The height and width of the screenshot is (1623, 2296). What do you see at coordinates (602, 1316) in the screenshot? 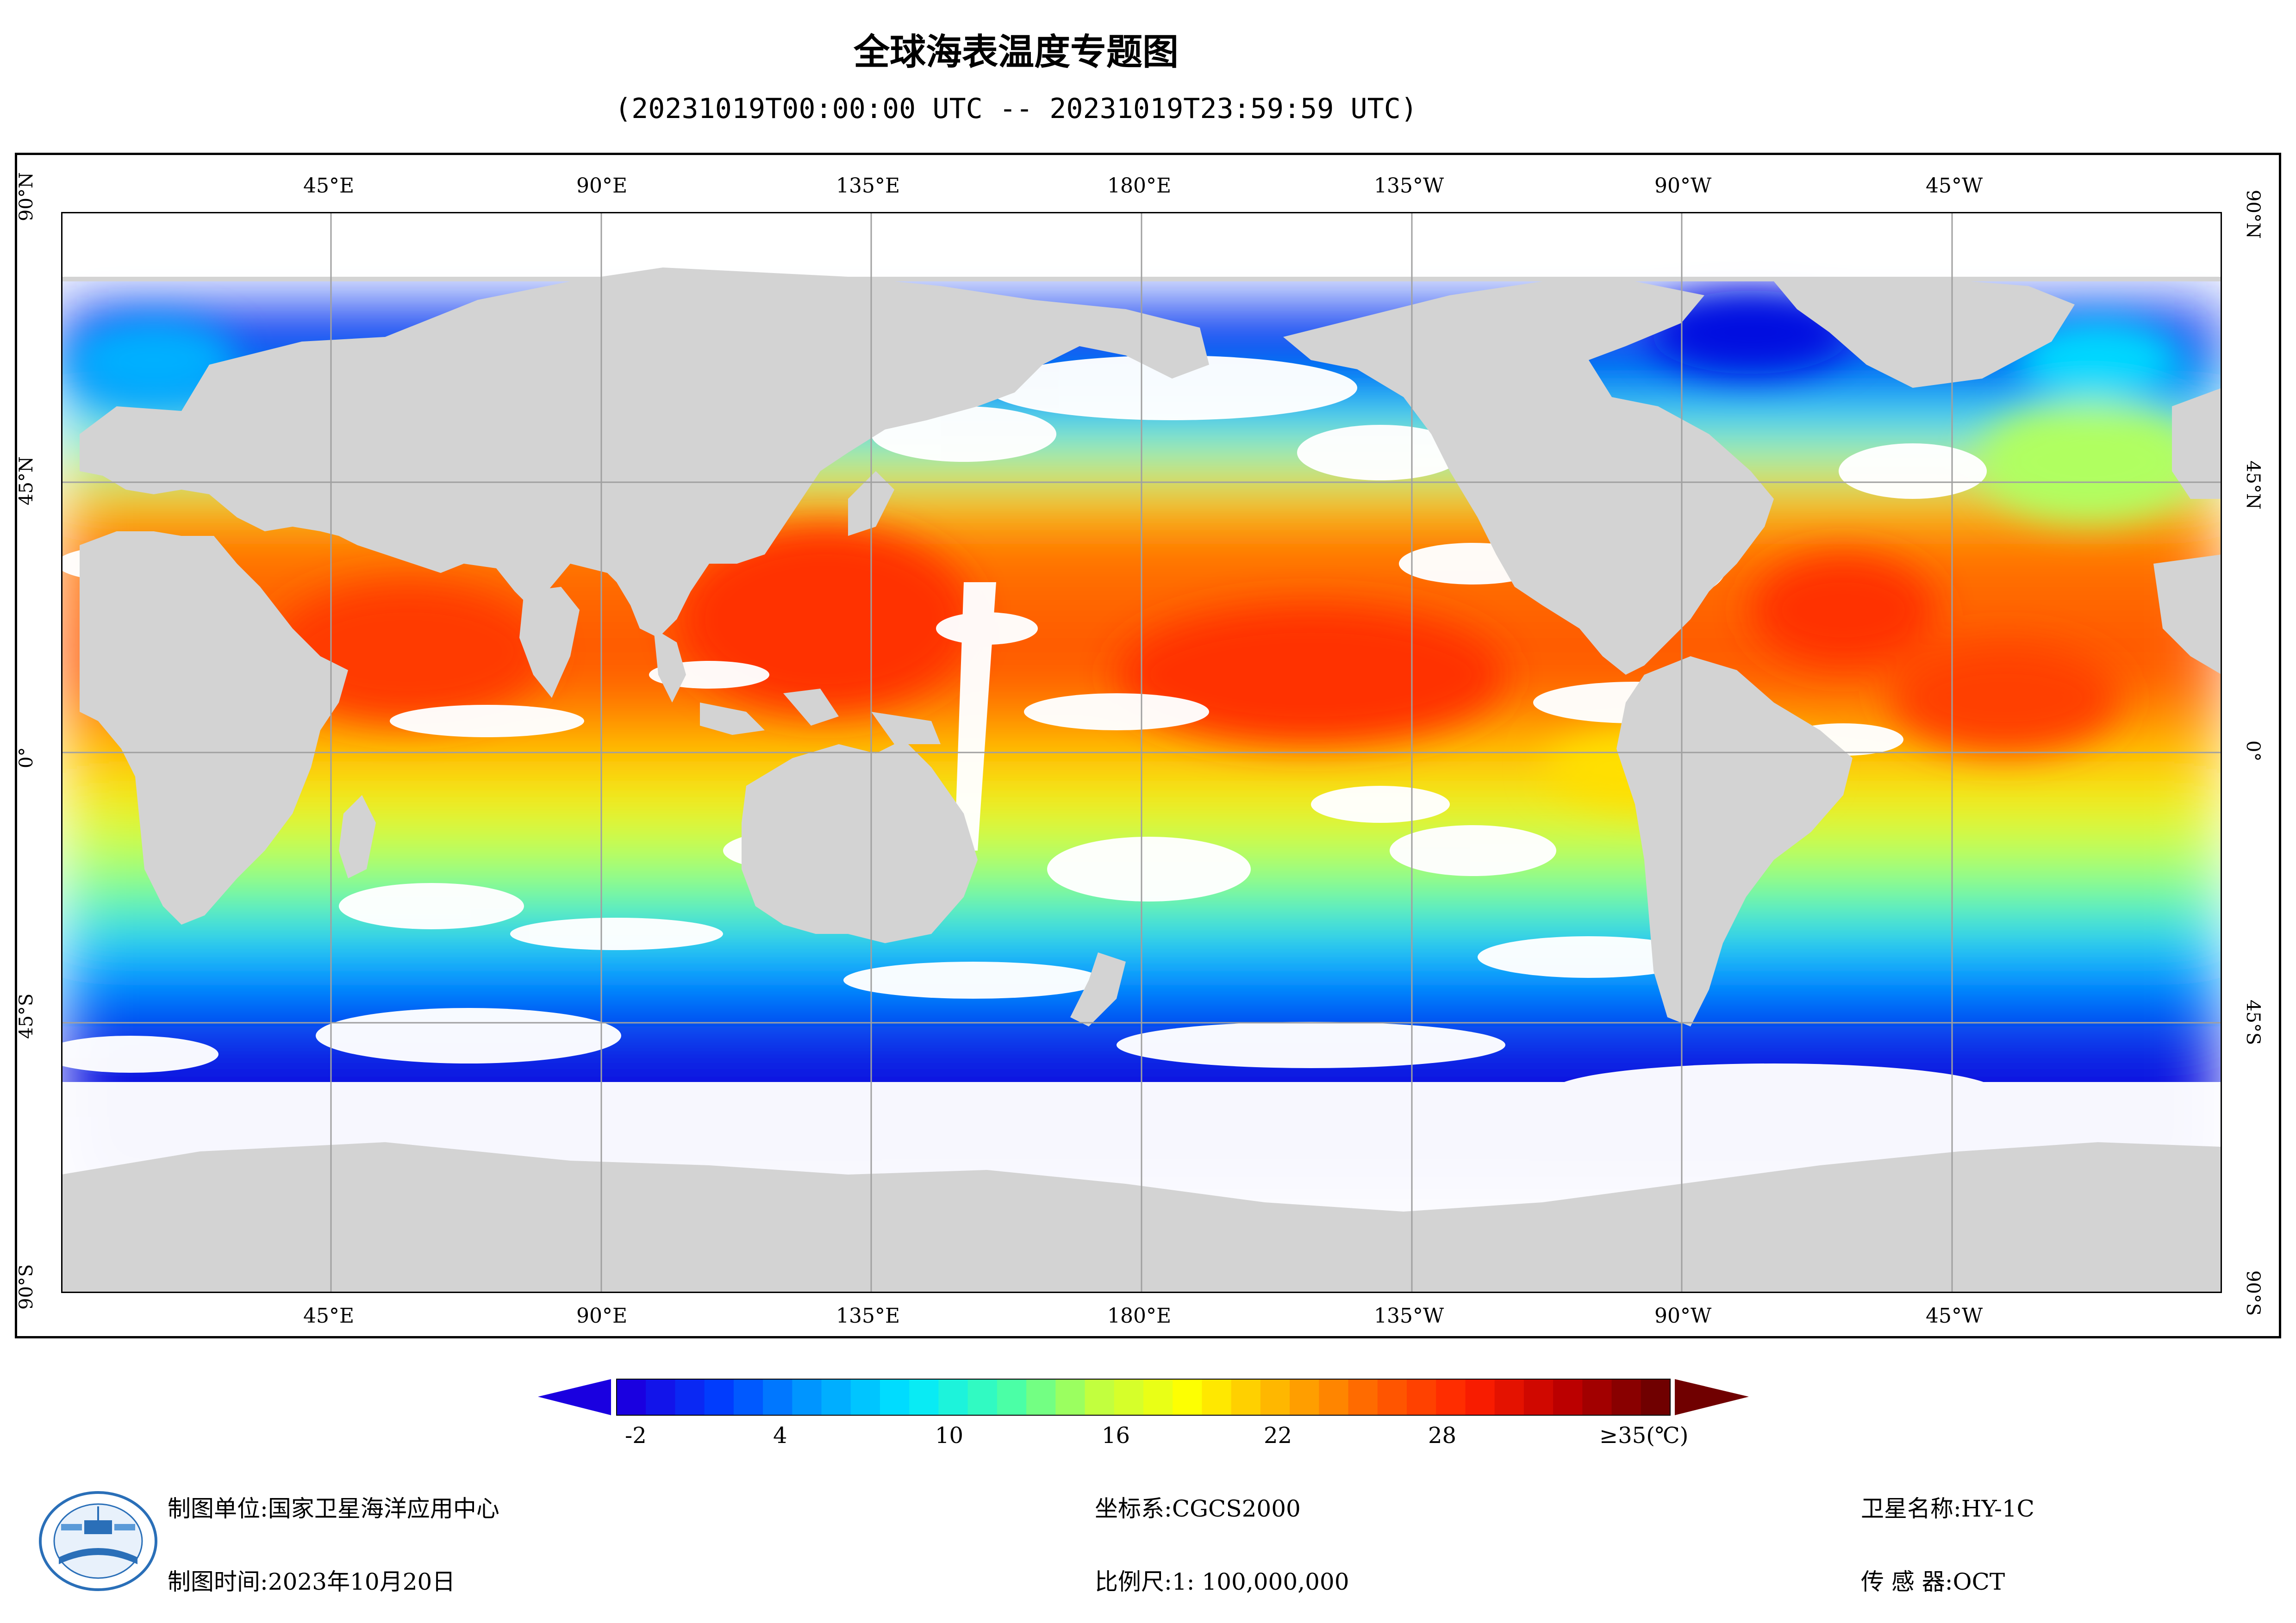
I see `bottom-lon-label: 90°E` at bounding box center [602, 1316].